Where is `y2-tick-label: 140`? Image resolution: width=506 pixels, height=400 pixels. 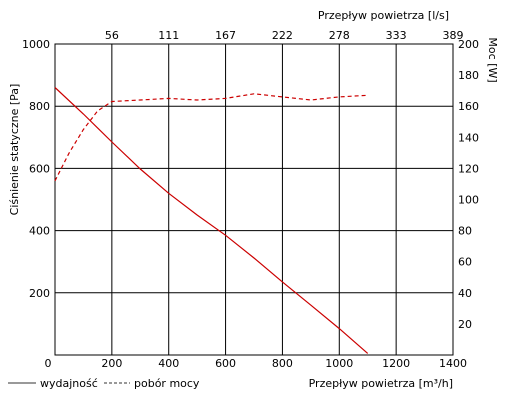 y2-tick-label: 140 is located at coordinates (468, 137).